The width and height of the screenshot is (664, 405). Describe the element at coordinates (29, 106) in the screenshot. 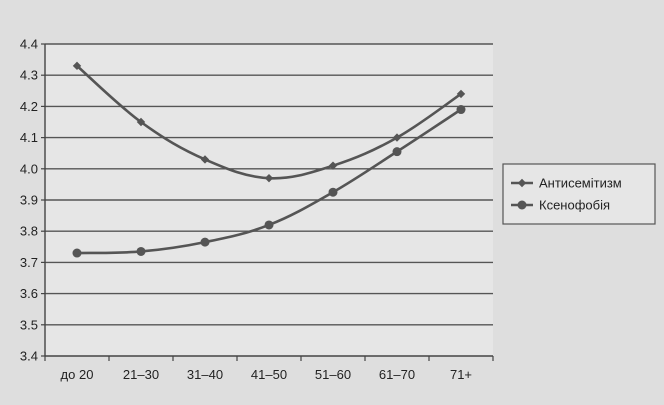

I see `y-tick-label: 4.2` at that location.